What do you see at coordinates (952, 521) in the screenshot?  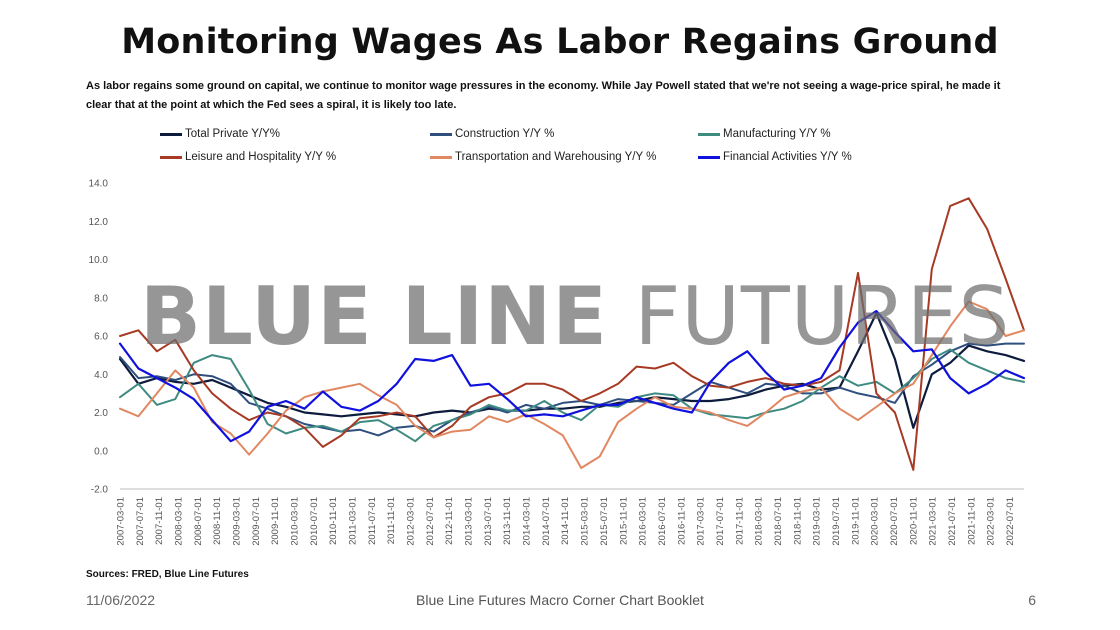 I see `x-tick-label: 2021-07-01` at bounding box center [952, 521].